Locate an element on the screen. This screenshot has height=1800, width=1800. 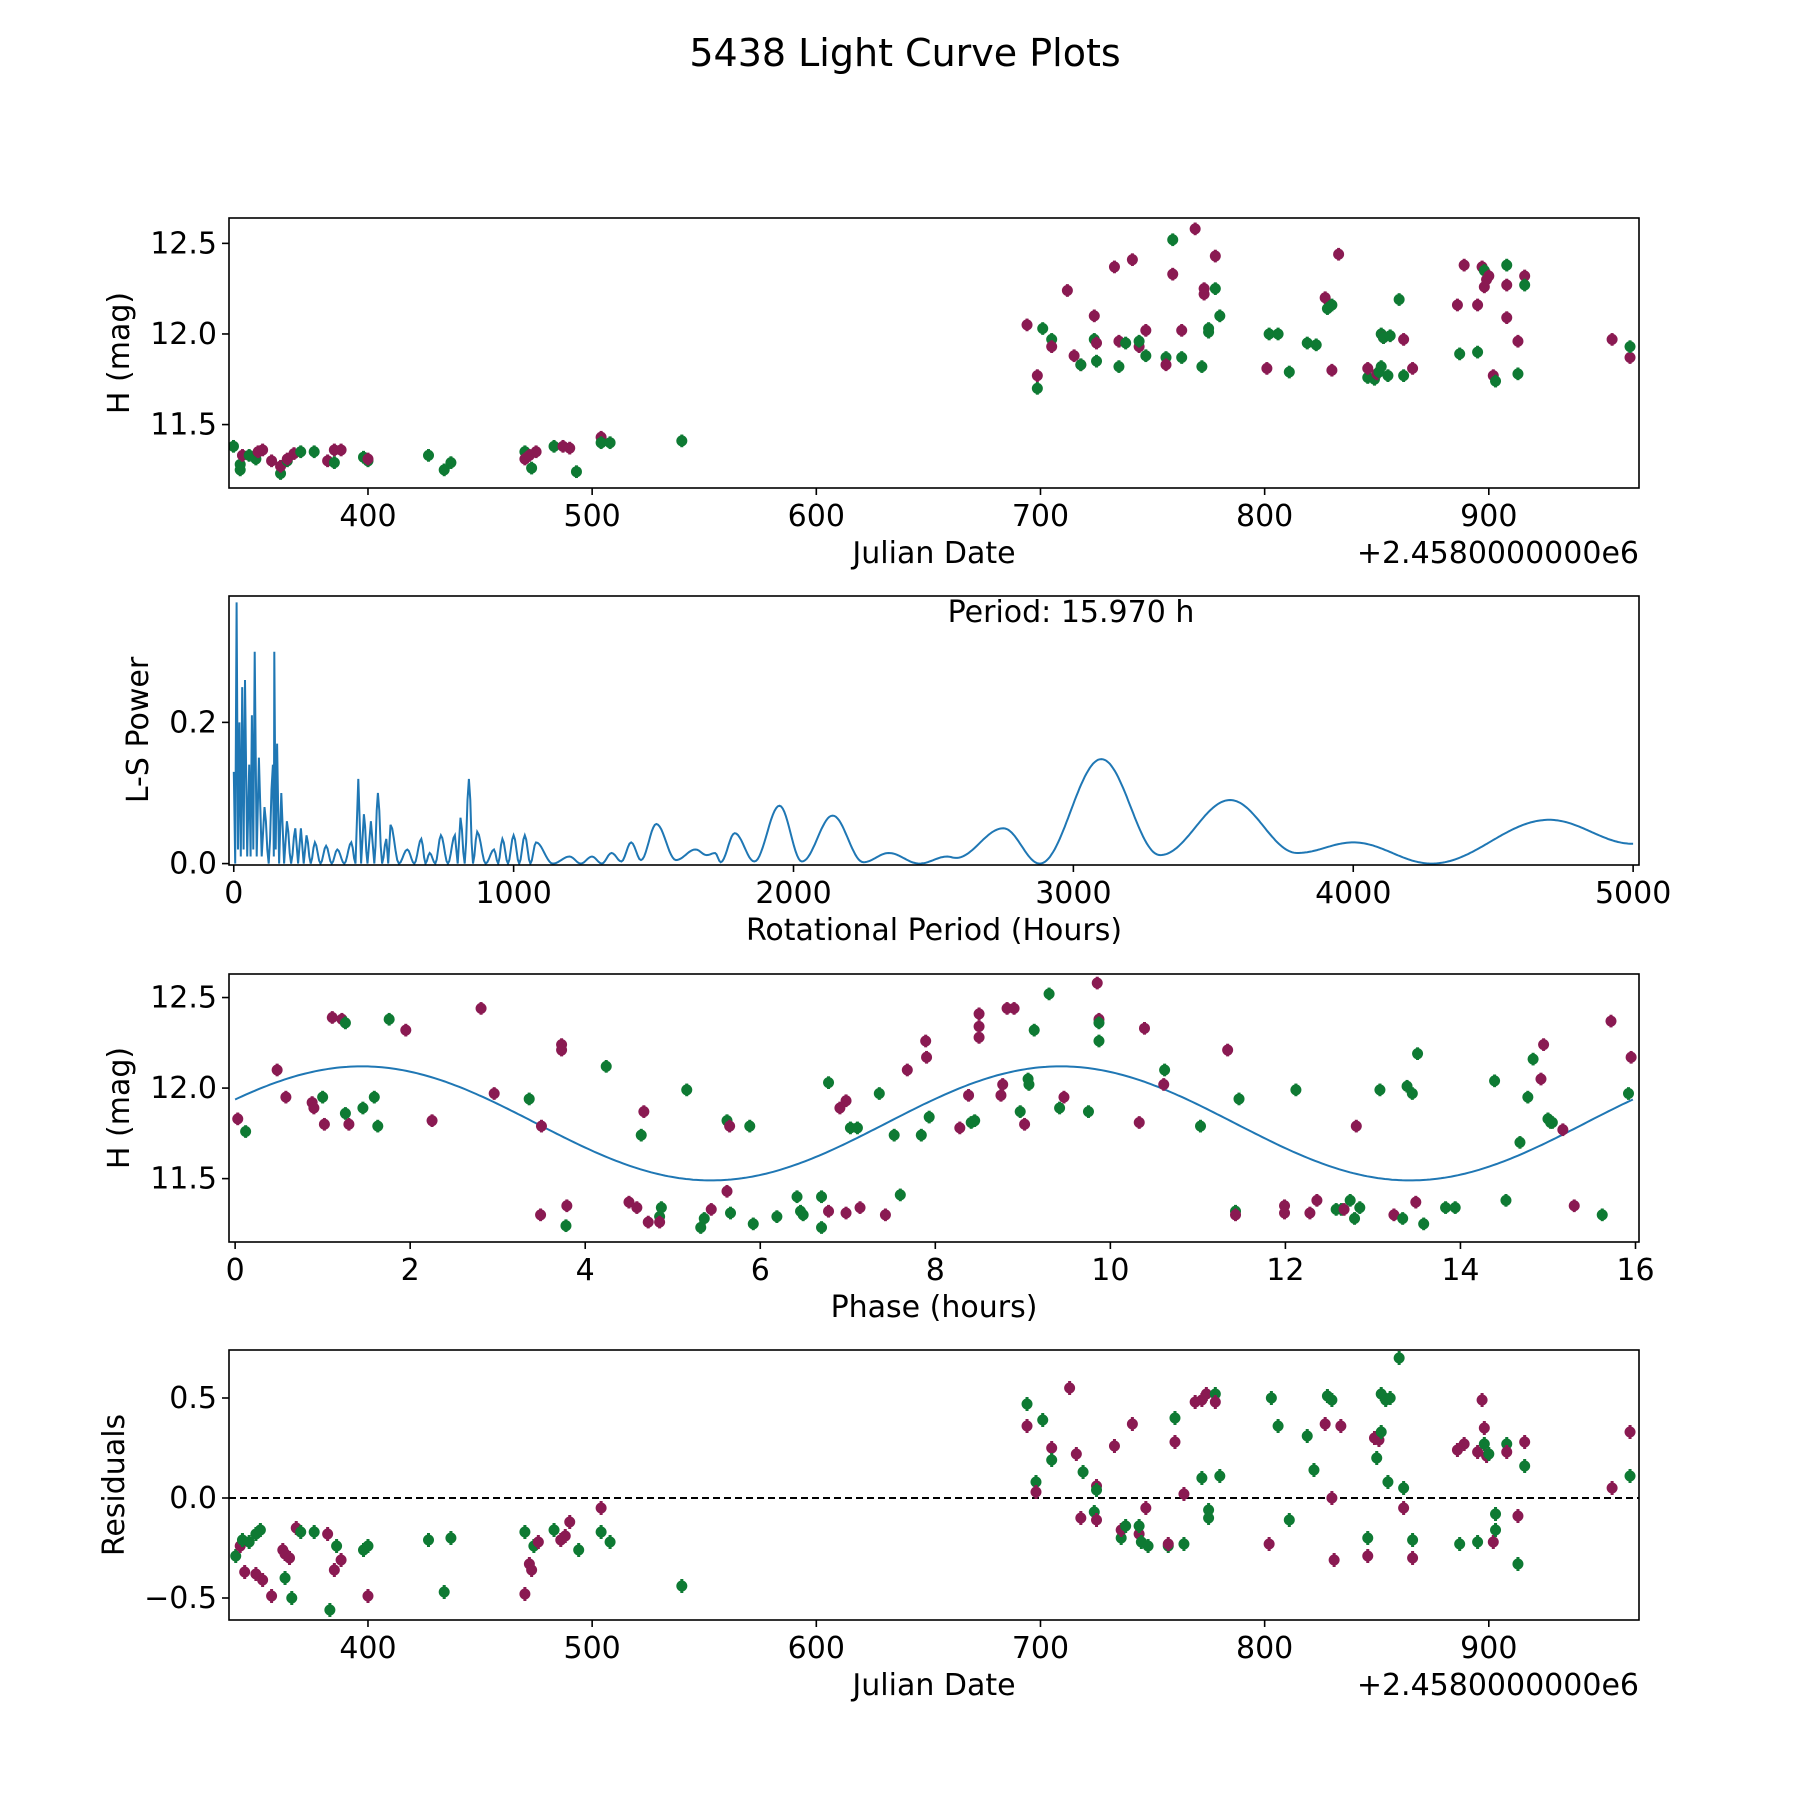
plot-area is located at coordinates (934, 1105).